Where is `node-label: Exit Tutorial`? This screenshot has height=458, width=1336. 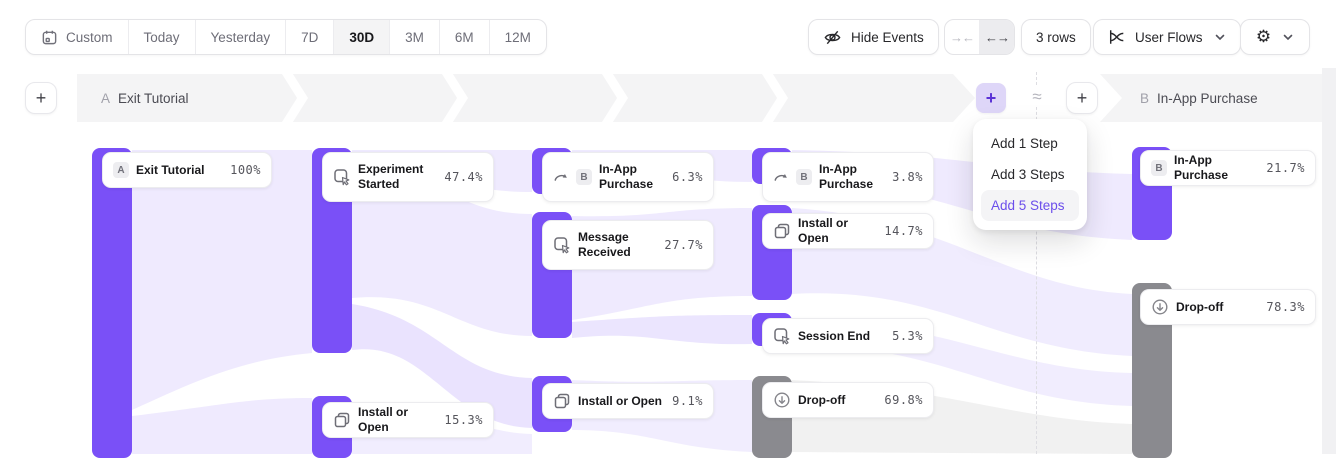 node-label: Exit Tutorial is located at coordinates (170, 169).